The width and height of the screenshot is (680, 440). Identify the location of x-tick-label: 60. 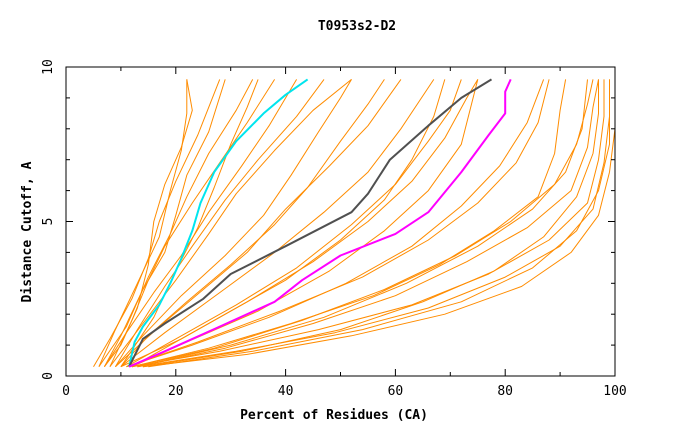
(396, 391).